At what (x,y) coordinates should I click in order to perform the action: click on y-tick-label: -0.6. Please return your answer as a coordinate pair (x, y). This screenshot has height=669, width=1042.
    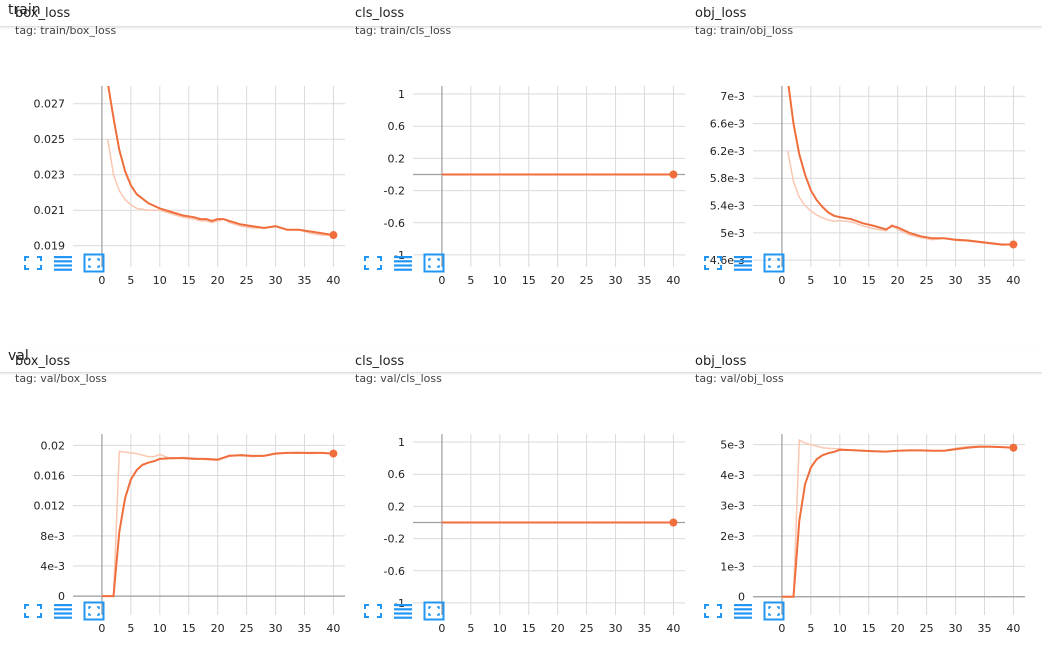
    Looking at the image, I should click on (394, 223).